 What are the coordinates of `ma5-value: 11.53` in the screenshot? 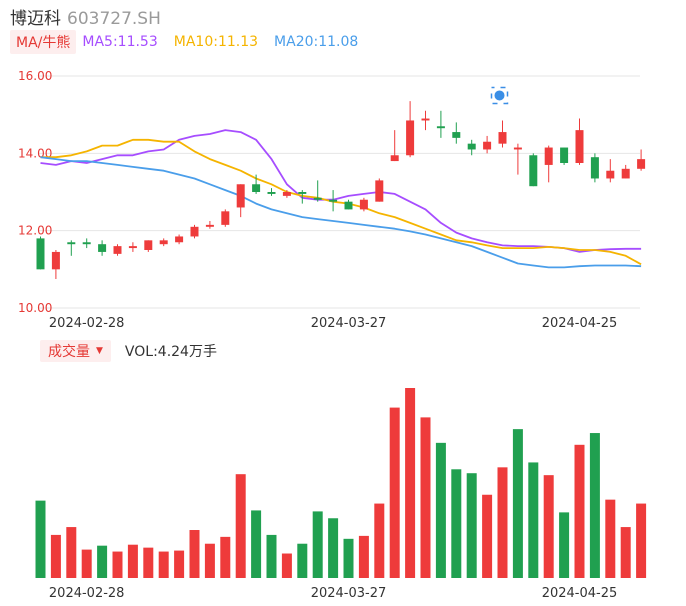 It's located at (137, 42).